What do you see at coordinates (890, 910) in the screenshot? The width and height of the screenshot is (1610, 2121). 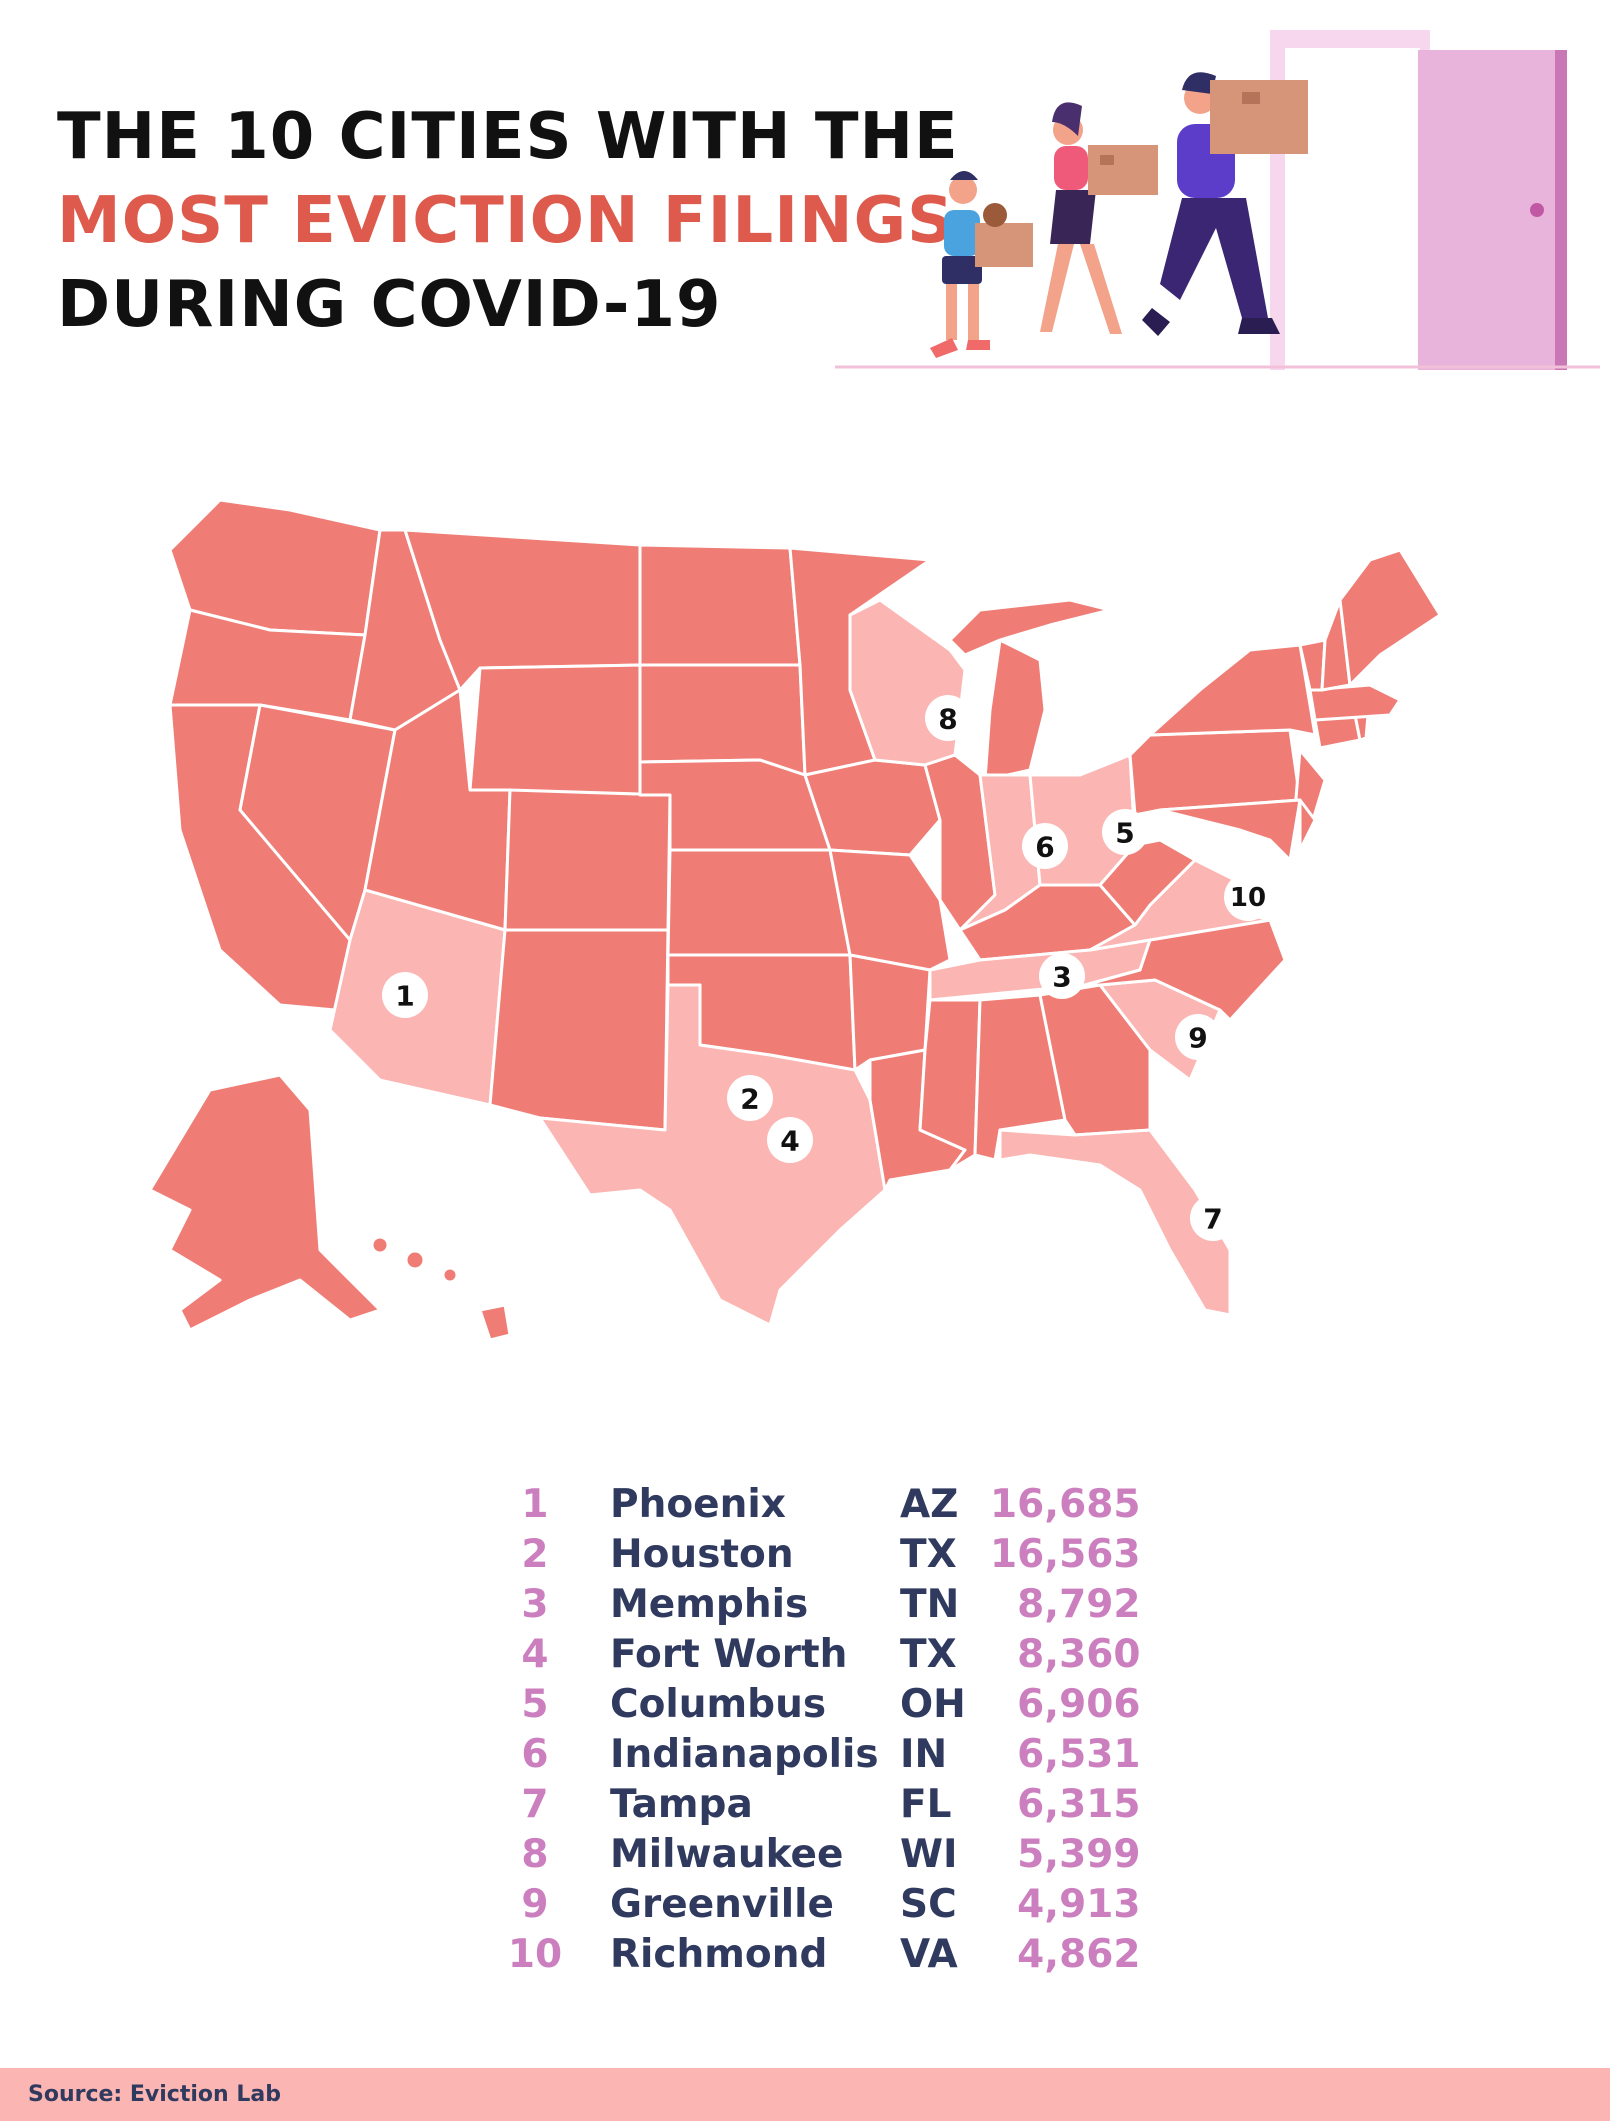 I see `state-mo` at bounding box center [890, 910].